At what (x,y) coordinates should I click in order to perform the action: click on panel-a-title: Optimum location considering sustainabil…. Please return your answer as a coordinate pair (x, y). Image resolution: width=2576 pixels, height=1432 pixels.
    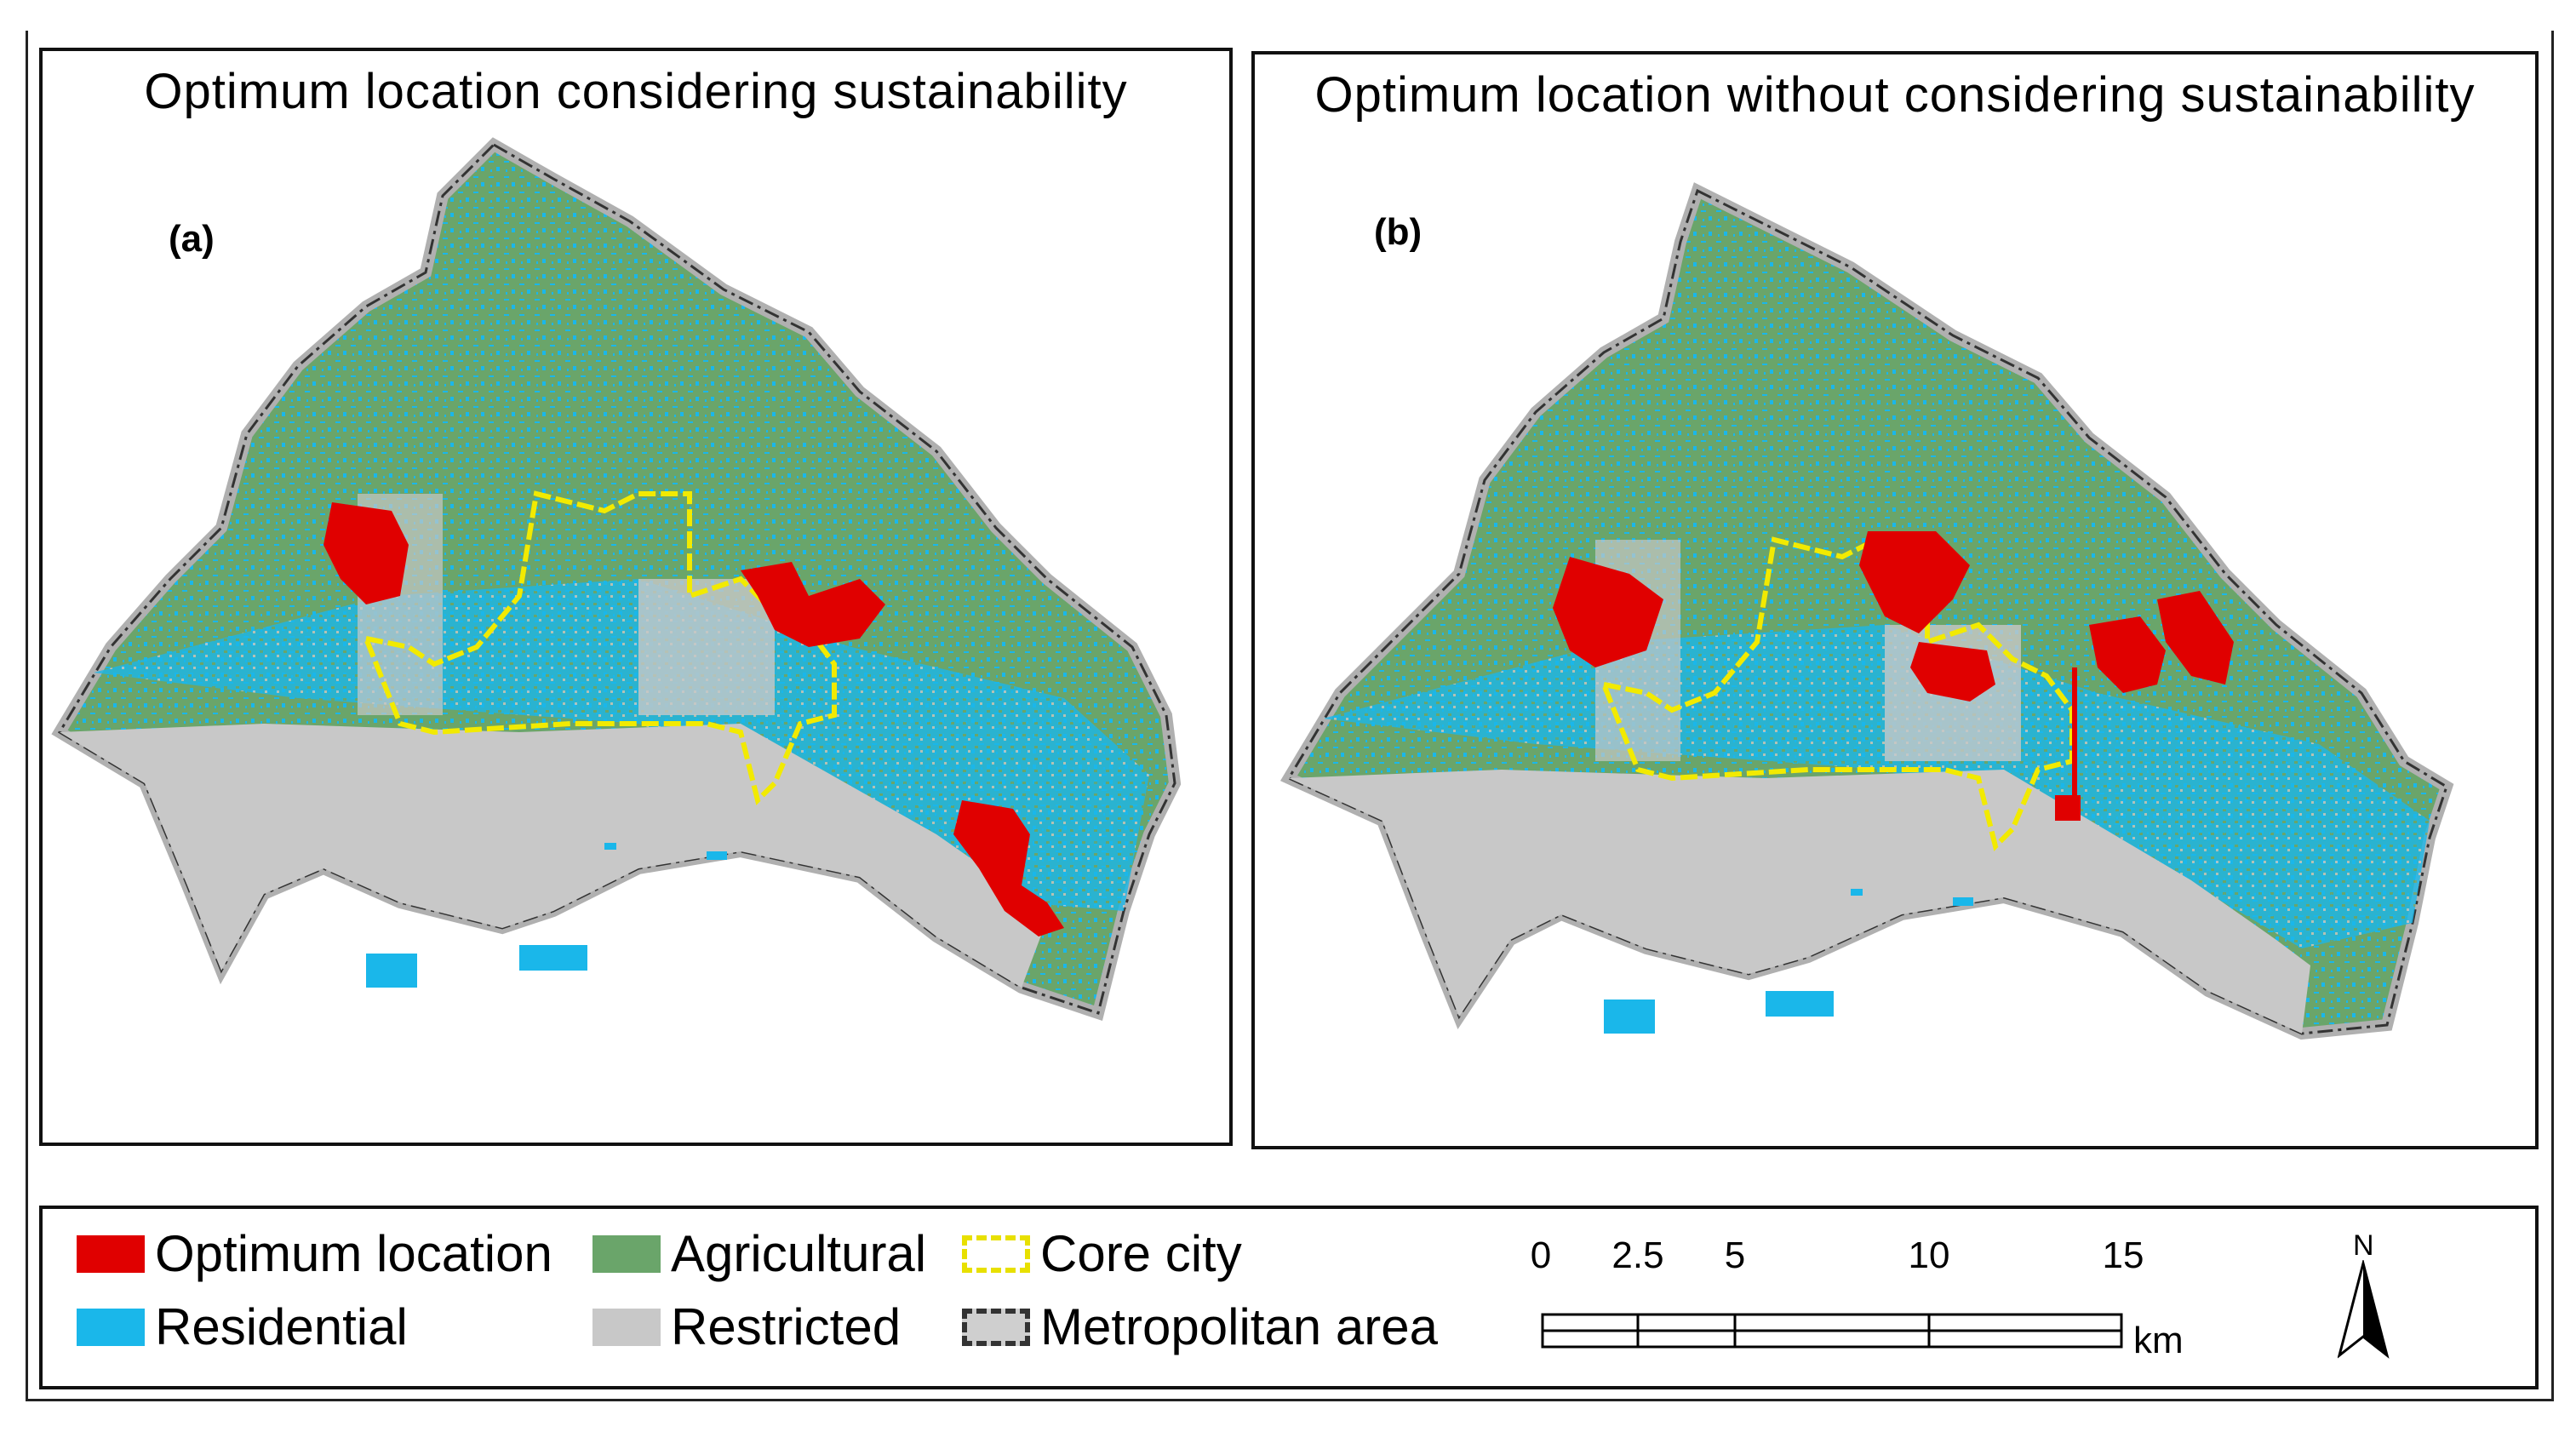
    Looking at the image, I should click on (636, 91).